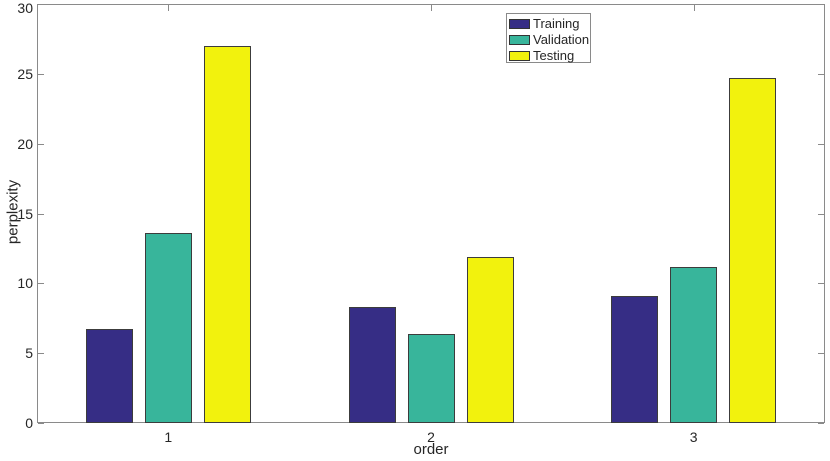 The height and width of the screenshot is (461, 830). Describe the element at coordinates (519, 39) in the screenshot. I see `legend-swatch-validation` at that location.